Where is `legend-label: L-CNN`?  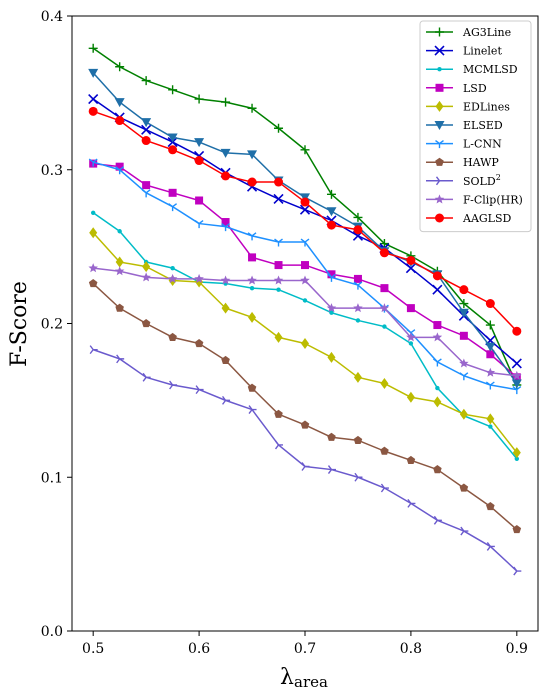 legend-label: L-CNN is located at coordinates (482, 144).